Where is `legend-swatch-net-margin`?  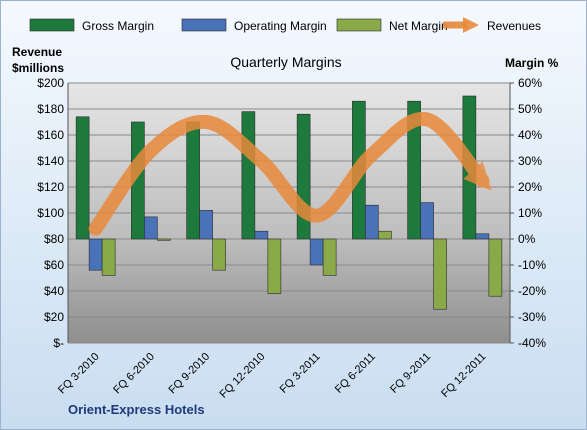 legend-swatch-net-margin is located at coordinates (359, 25).